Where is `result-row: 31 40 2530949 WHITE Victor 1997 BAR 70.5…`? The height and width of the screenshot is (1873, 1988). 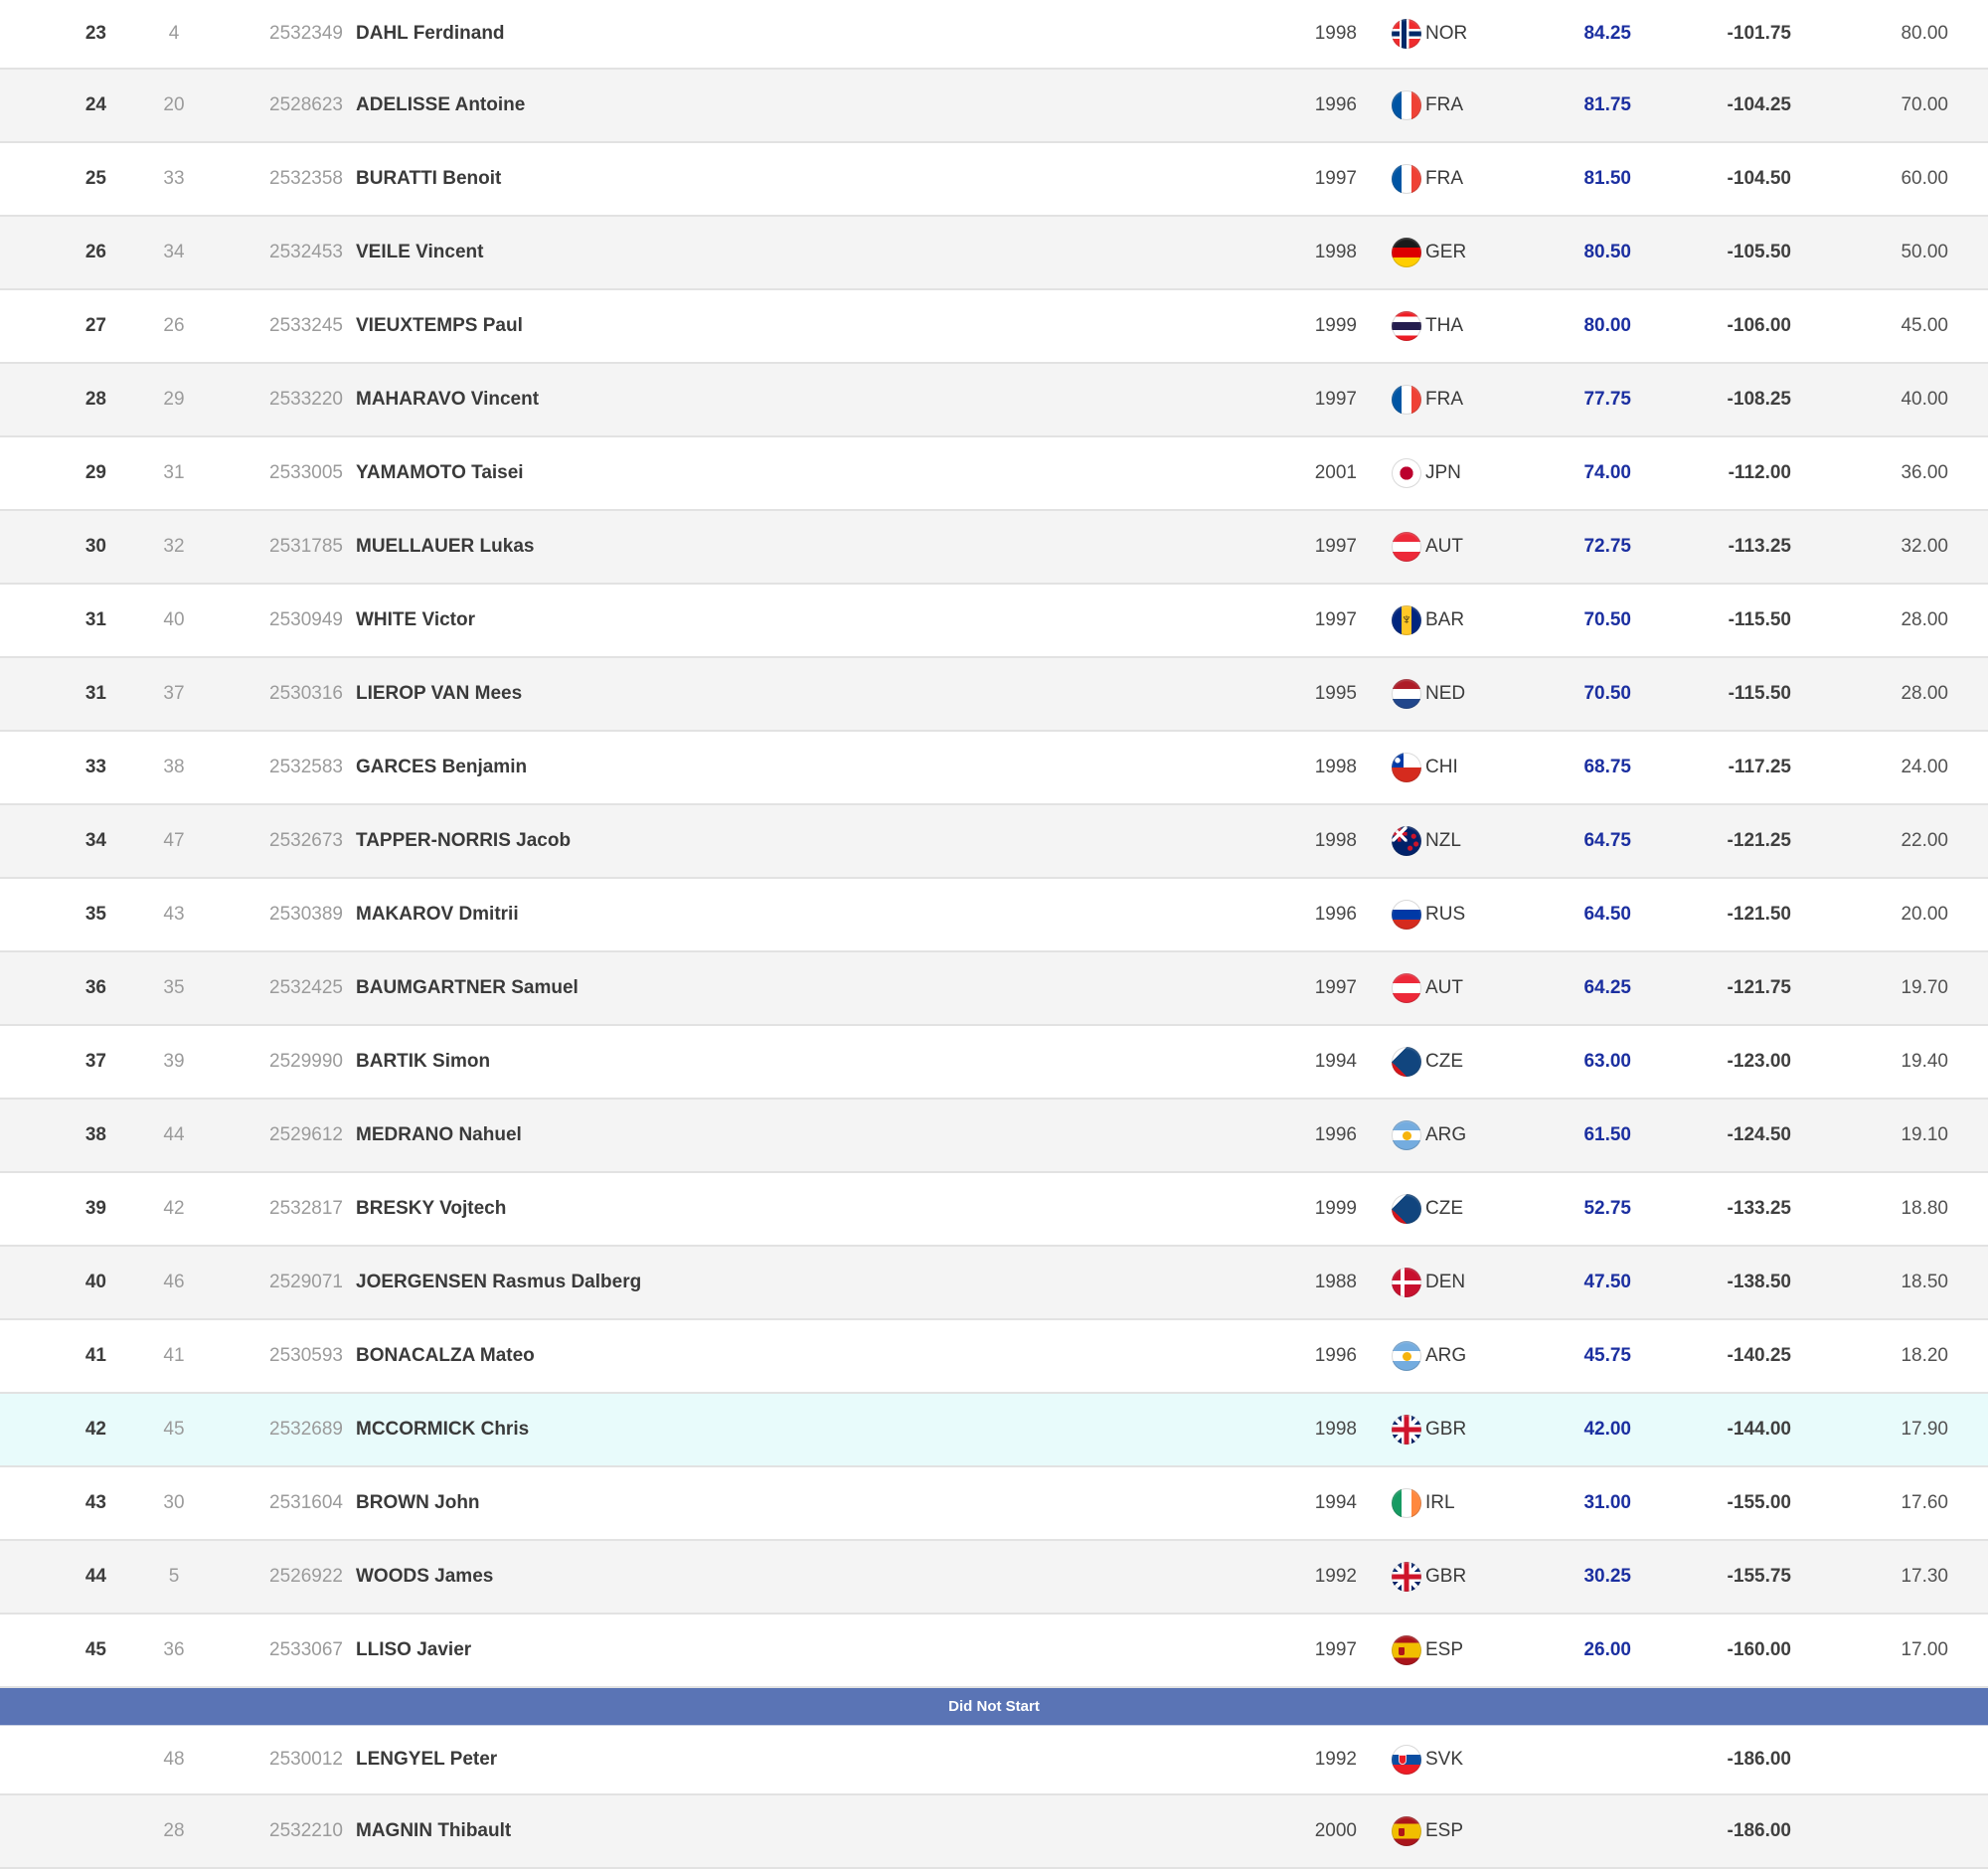 result-row: 31 40 2530949 WHITE Victor 1997 BAR 70.5… is located at coordinates (994, 621).